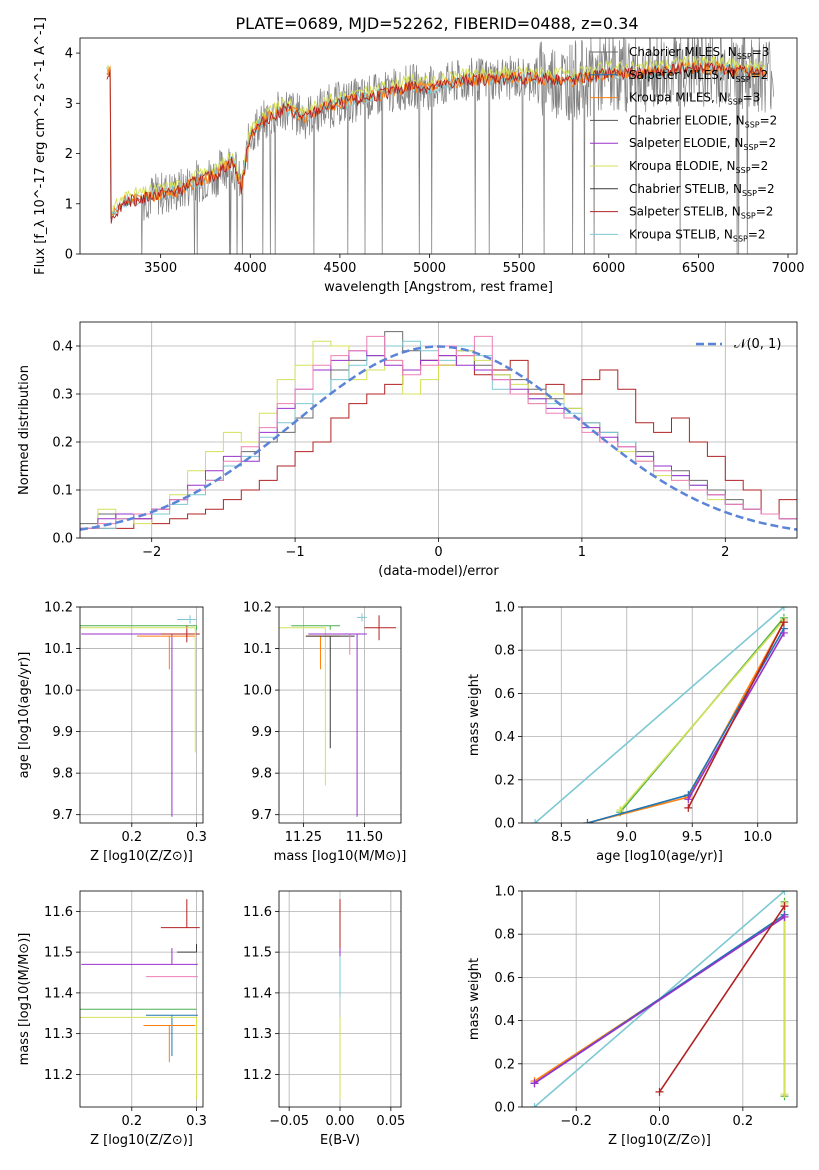 The width and height of the screenshot is (819, 1170). I want to click on x-tick-label: 6000, so click(608, 268).